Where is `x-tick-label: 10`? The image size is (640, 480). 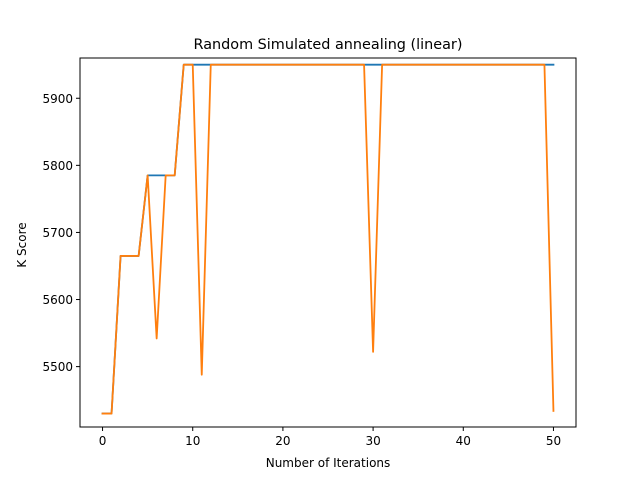
x-tick-label: 10 is located at coordinates (192, 441).